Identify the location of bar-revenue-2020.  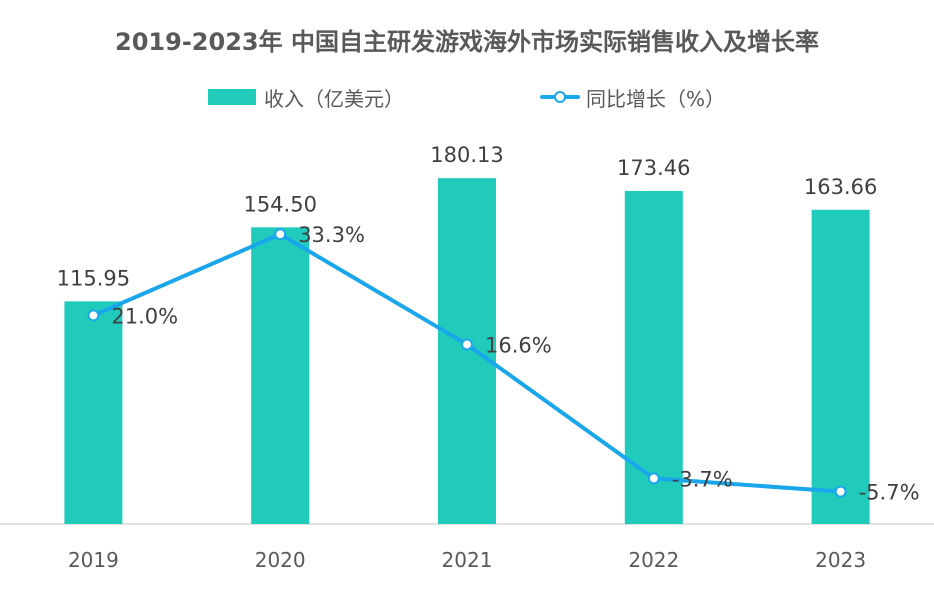
(280, 376).